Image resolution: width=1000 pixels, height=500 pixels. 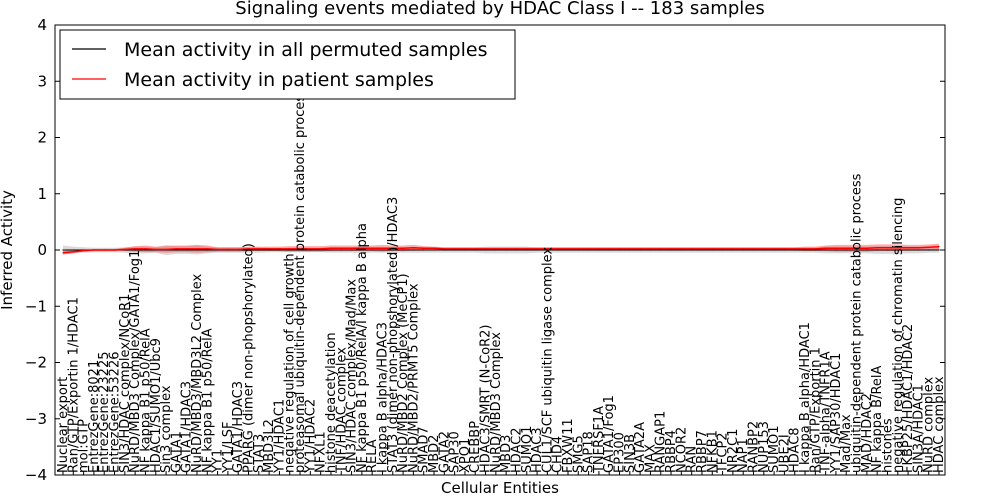 I want to click on category-label: STAT3 (dimer non-phopshorylated)/HDAC3, so click(x=393, y=335).